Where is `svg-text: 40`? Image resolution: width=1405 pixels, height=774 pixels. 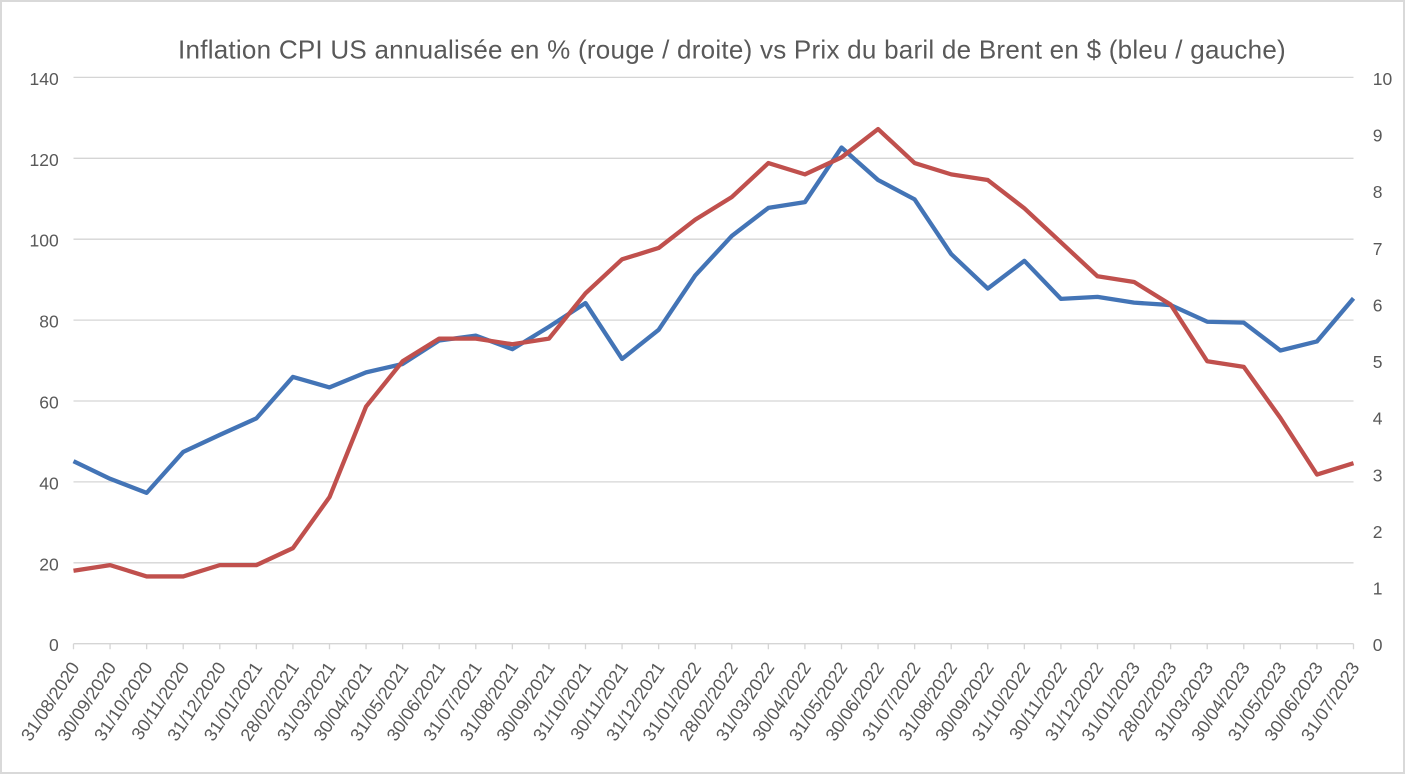 svg-text: 40 is located at coordinates (49, 483).